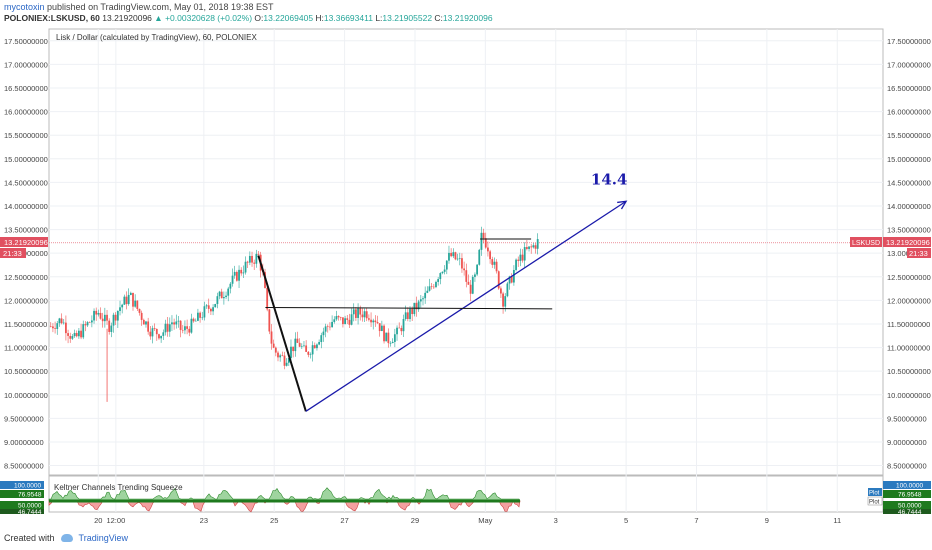 The image size is (932, 550). Describe the element at coordinates (407, 18) in the screenshot. I see `low-value: 13.21905522` at that location.